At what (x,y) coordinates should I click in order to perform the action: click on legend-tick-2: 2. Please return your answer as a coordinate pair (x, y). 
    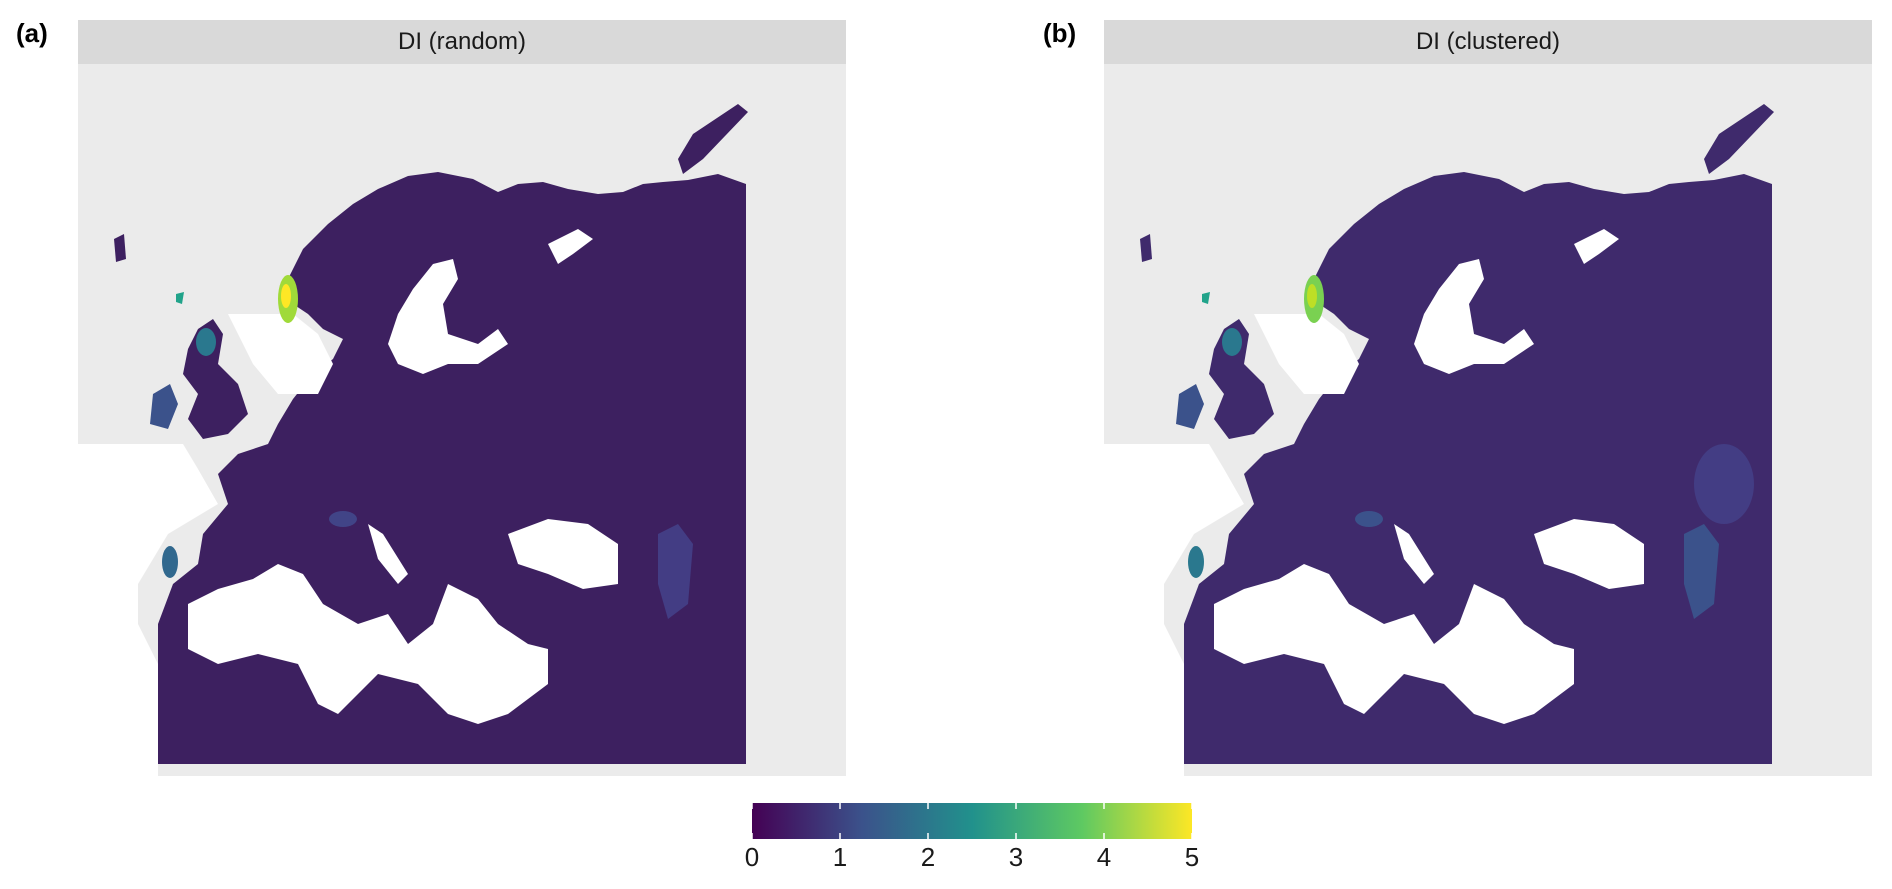
    Looking at the image, I should click on (928, 857).